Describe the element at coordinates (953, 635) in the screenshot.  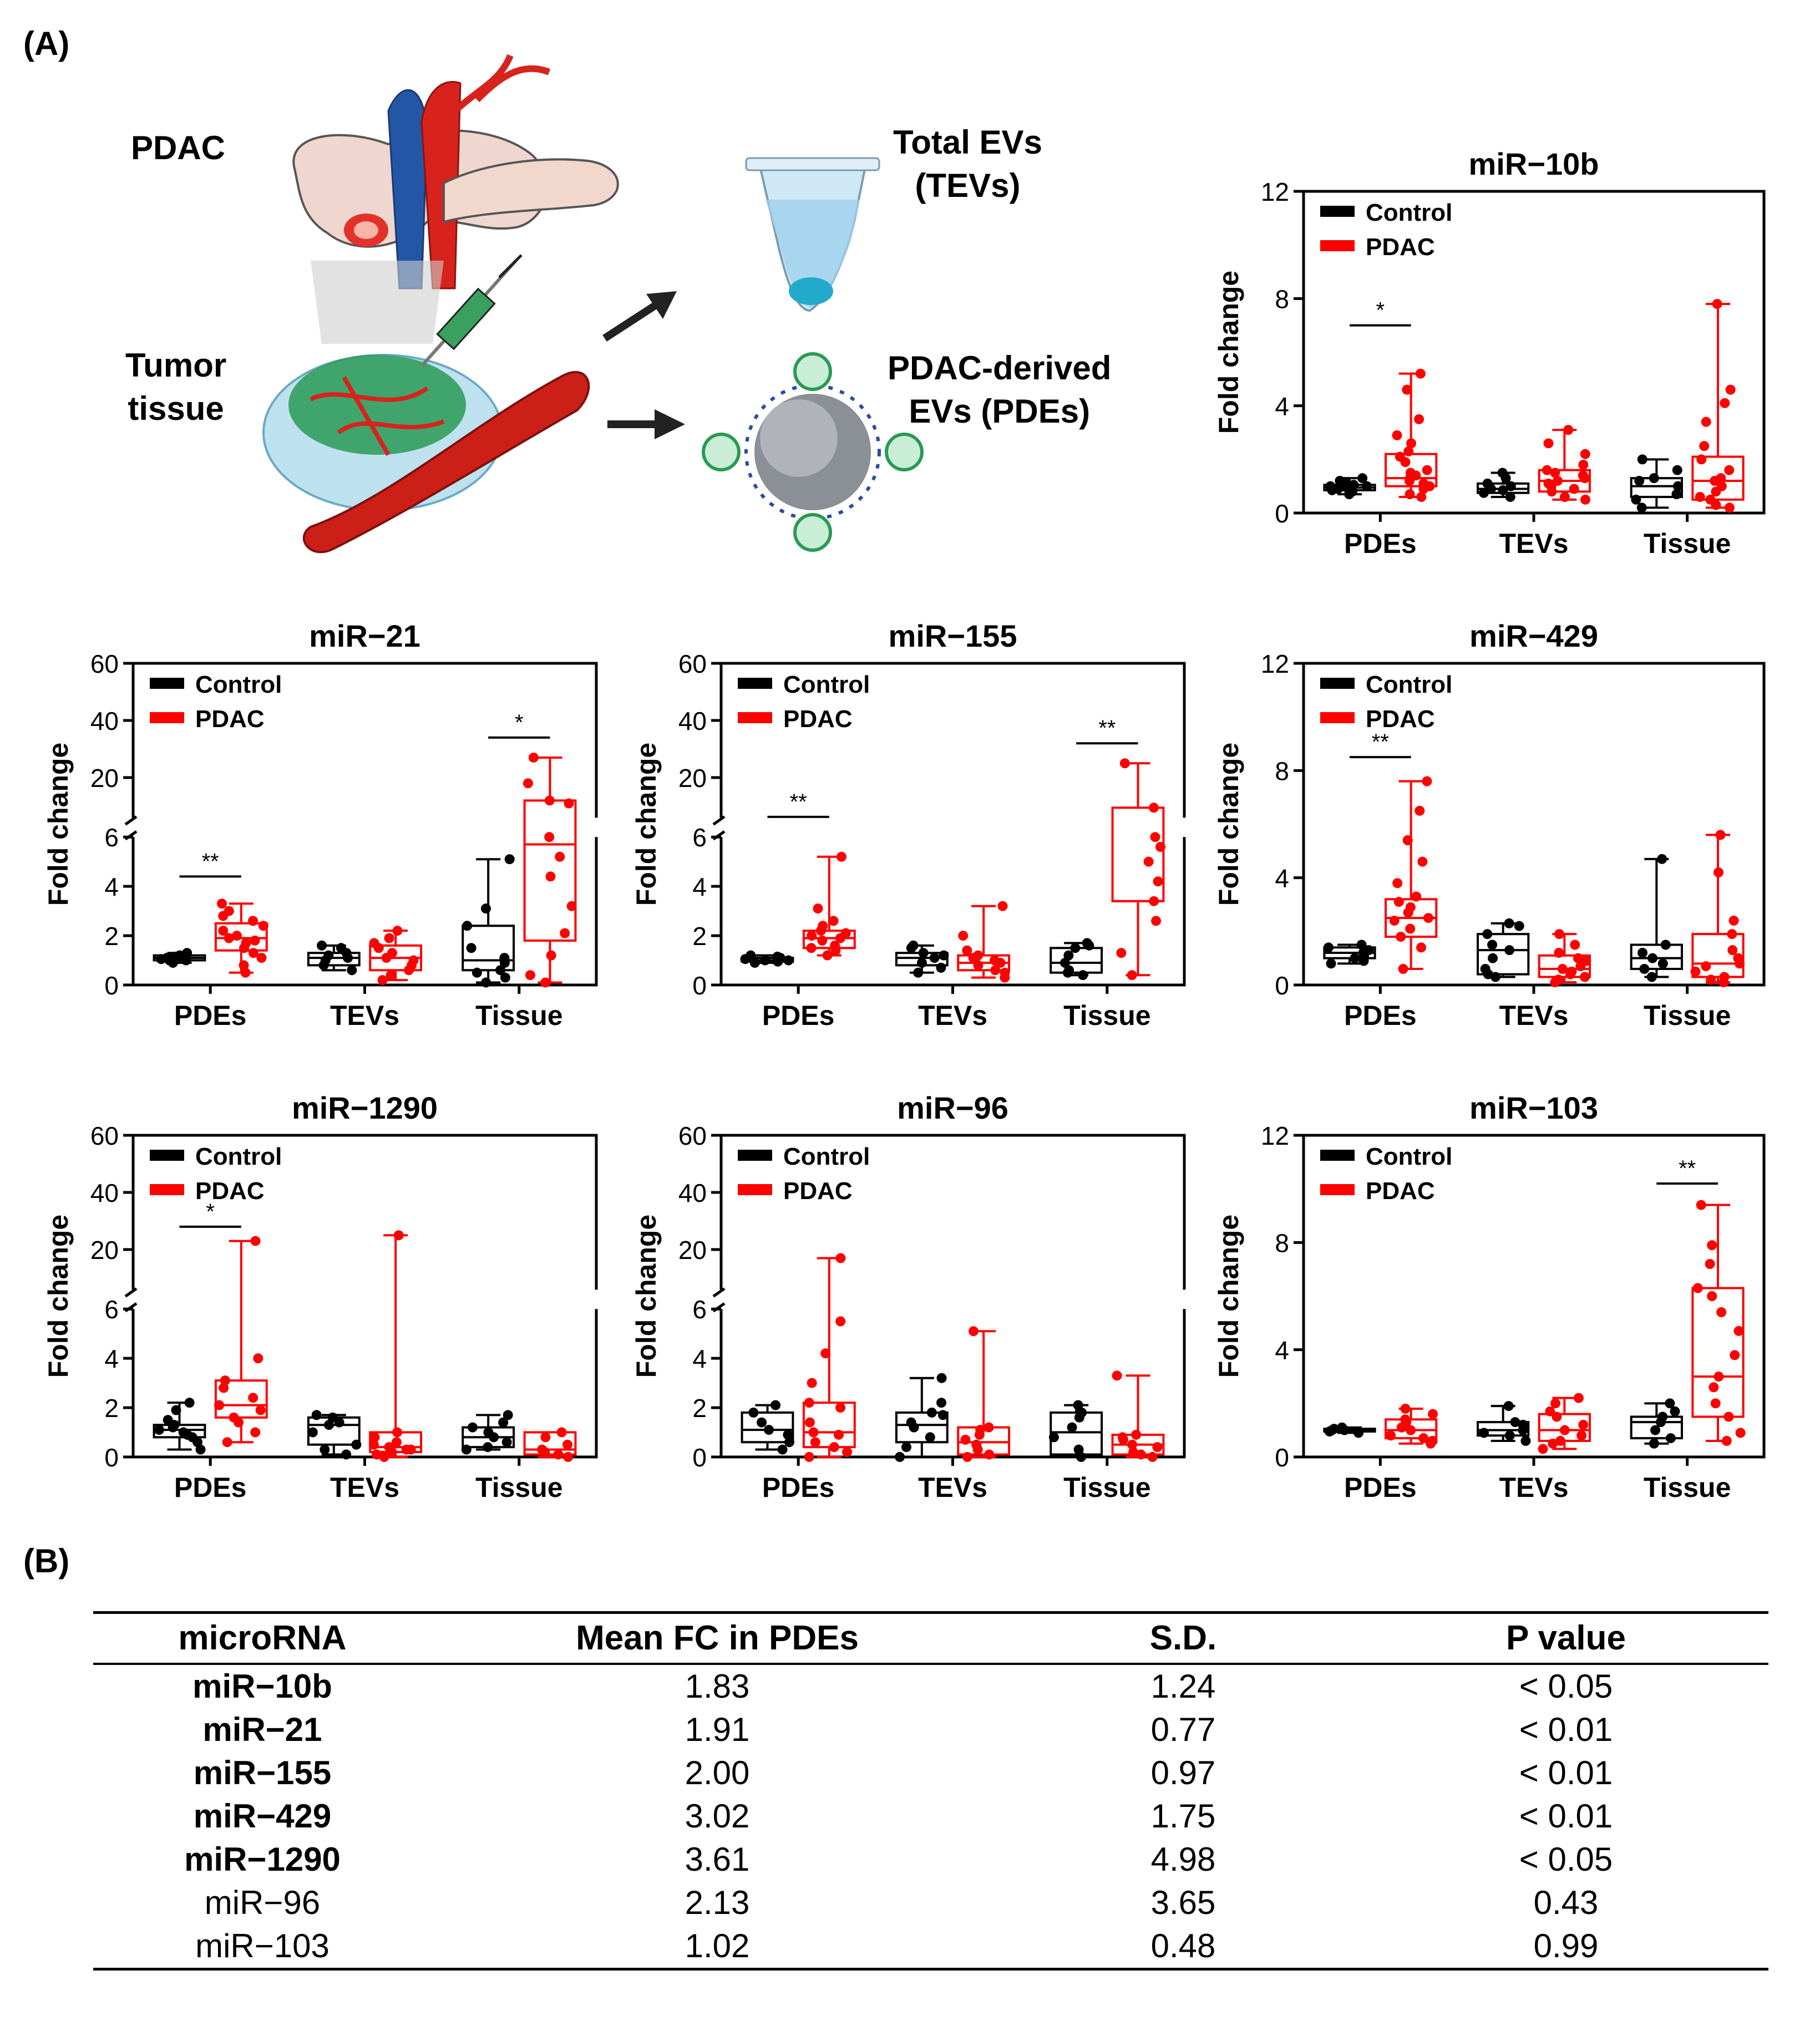
I see `chart-title: miR−155` at that location.